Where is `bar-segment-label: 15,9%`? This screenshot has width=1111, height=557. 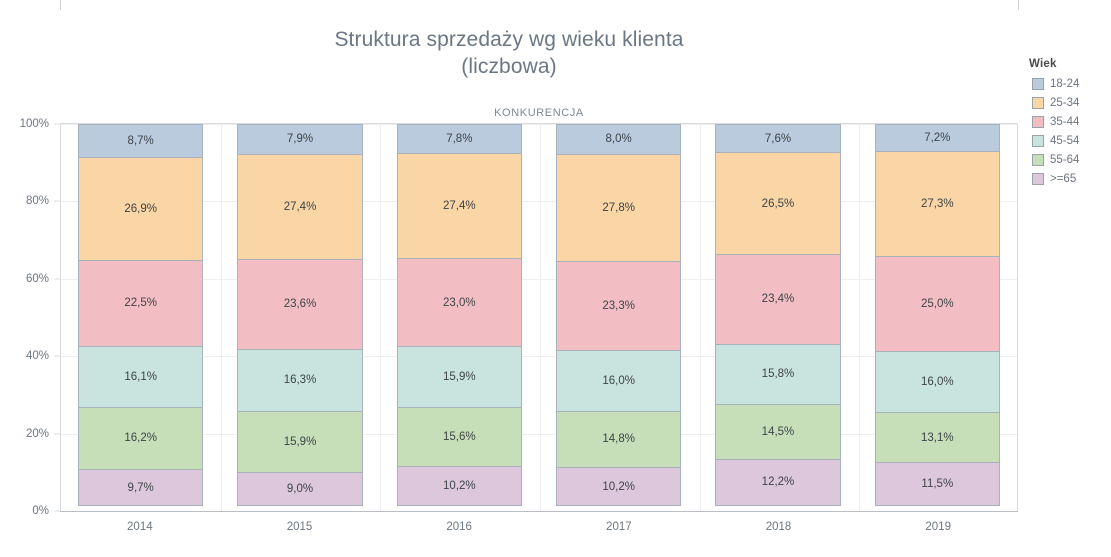 bar-segment-label: 15,9% is located at coordinates (459, 376).